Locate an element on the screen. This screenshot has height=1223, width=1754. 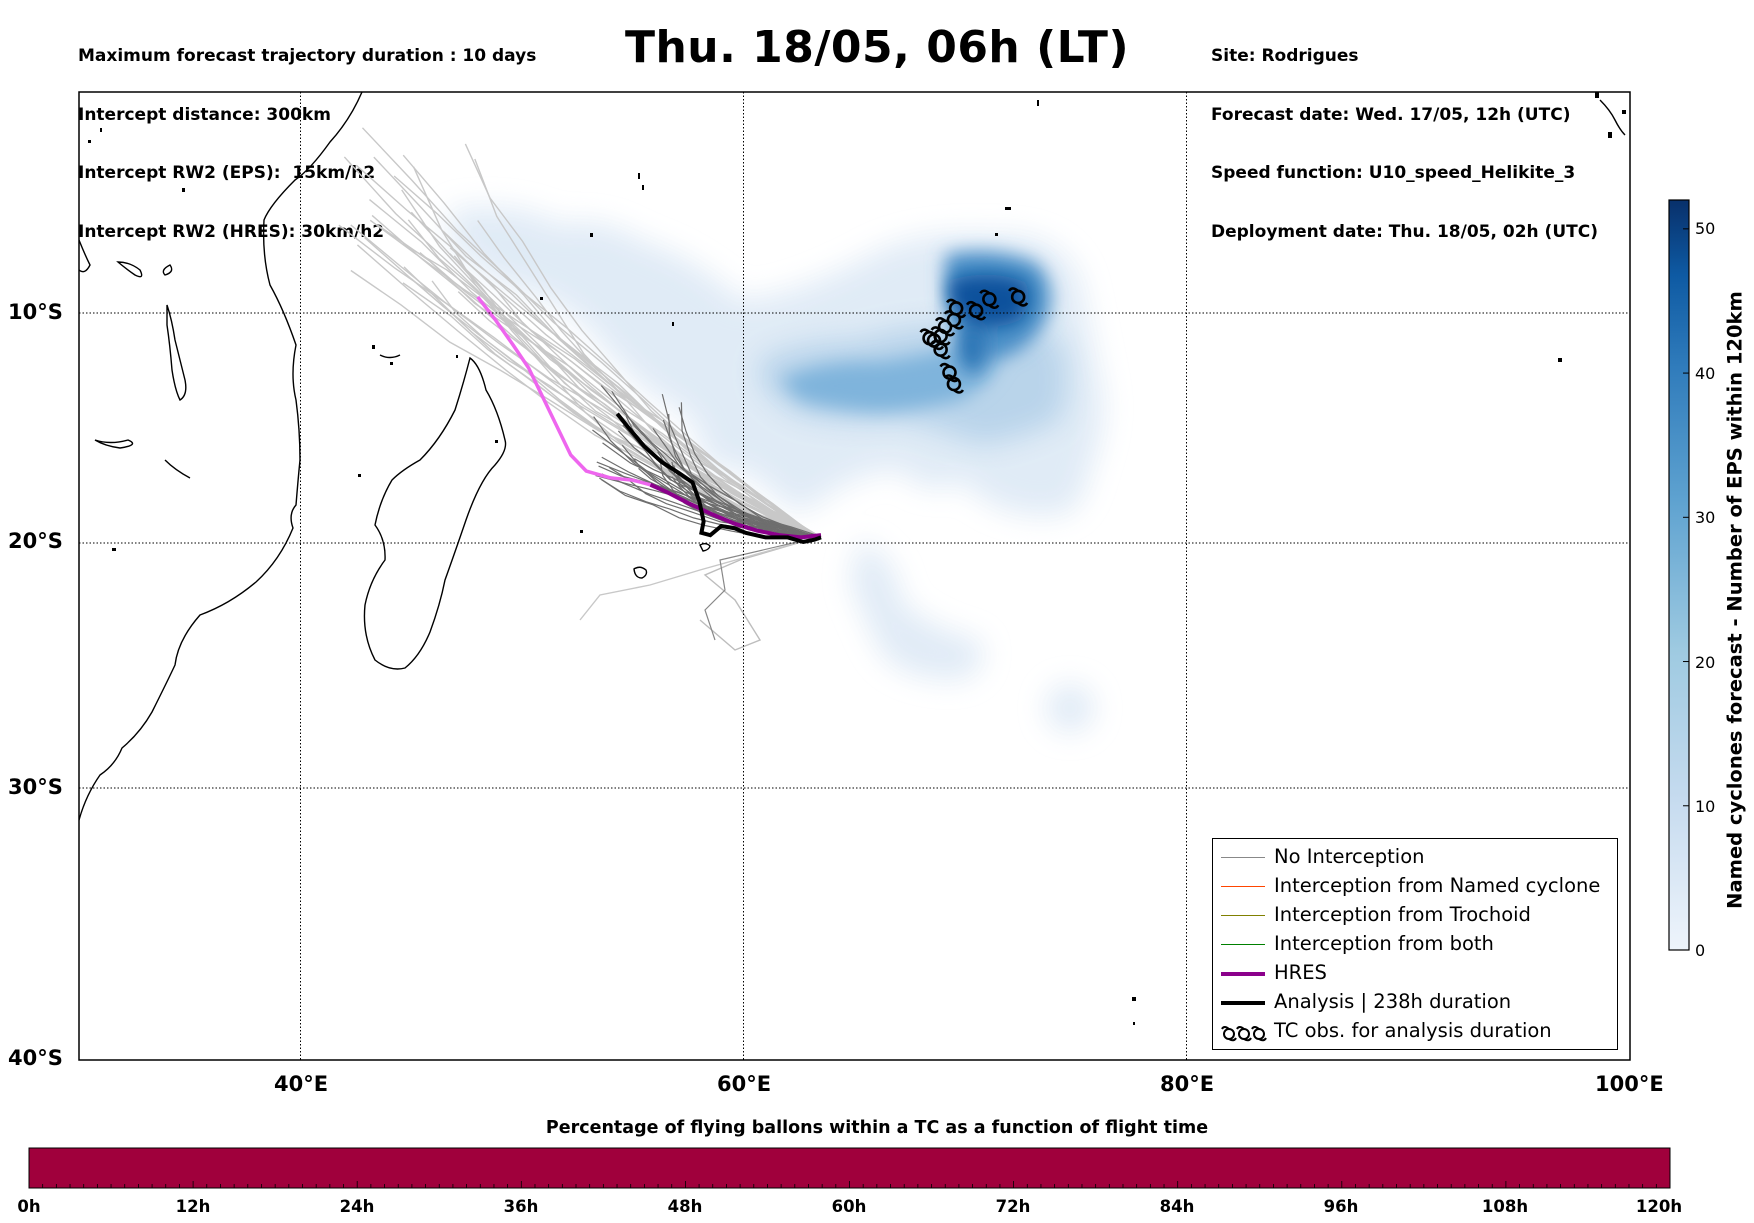
flight-time-tick: 84h is located at coordinates (1177, 1206).